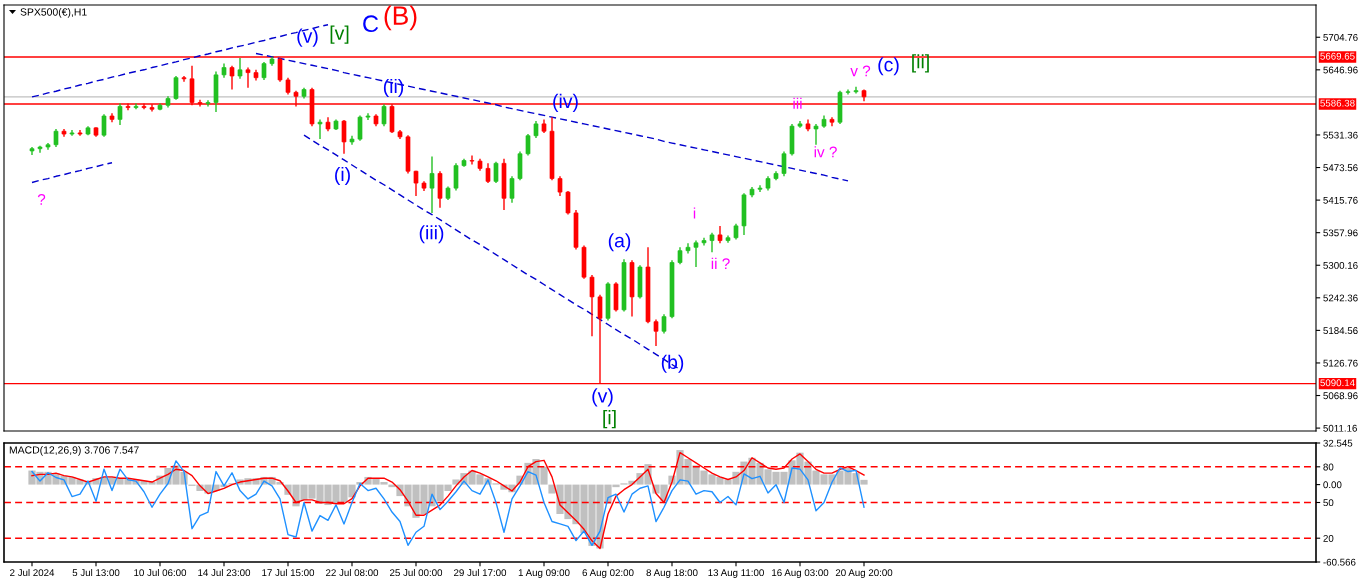 Image resolution: width=1366 pixels, height=588 pixels. What do you see at coordinates (32, 572) in the screenshot?
I see `x-tick-label: 2 Jul 2024` at bounding box center [32, 572].